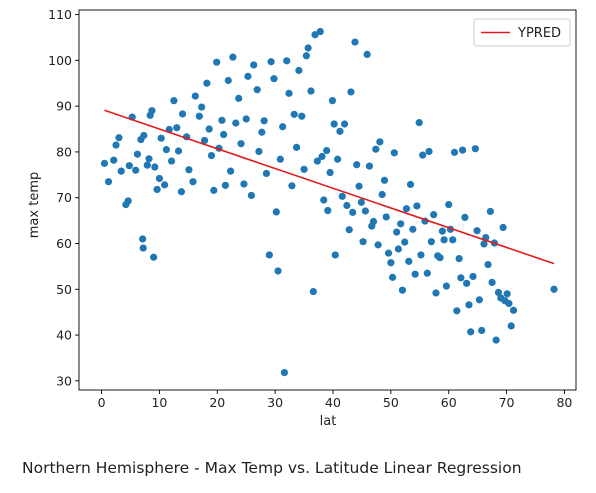  I want to click on x-tick-label: 0, so click(102, 402).